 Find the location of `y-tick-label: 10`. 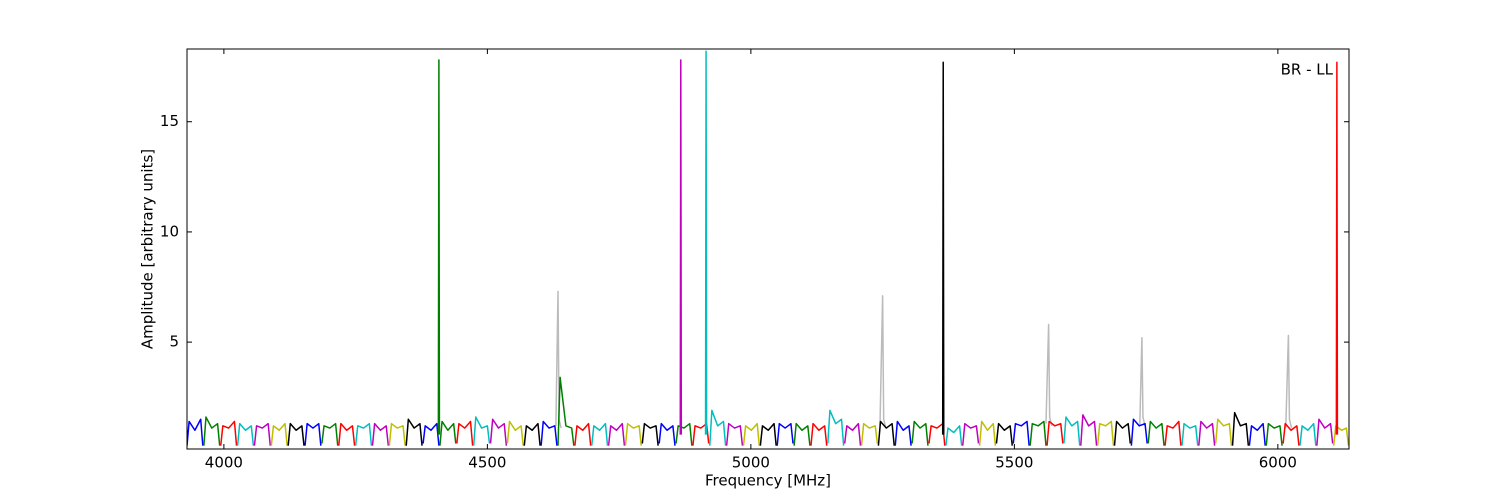

y-tick-label: 10 is located at coordinates (169, 231).